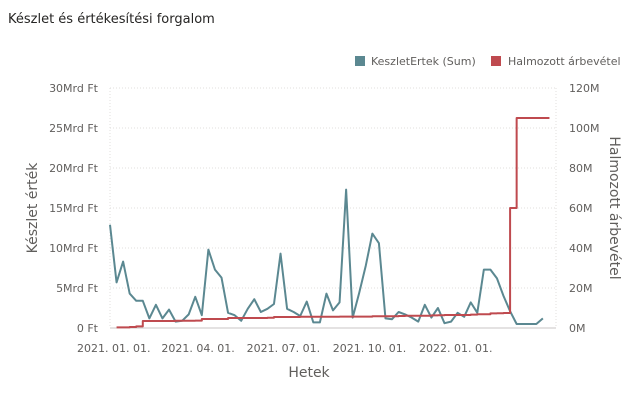 The width and height of the screenshot is (644, 400). What do you see at coordinates (74, 248) in the screenshot?
I see `y-left-tick-label: 10Mrd Ft` at bounding box center [74, 248].